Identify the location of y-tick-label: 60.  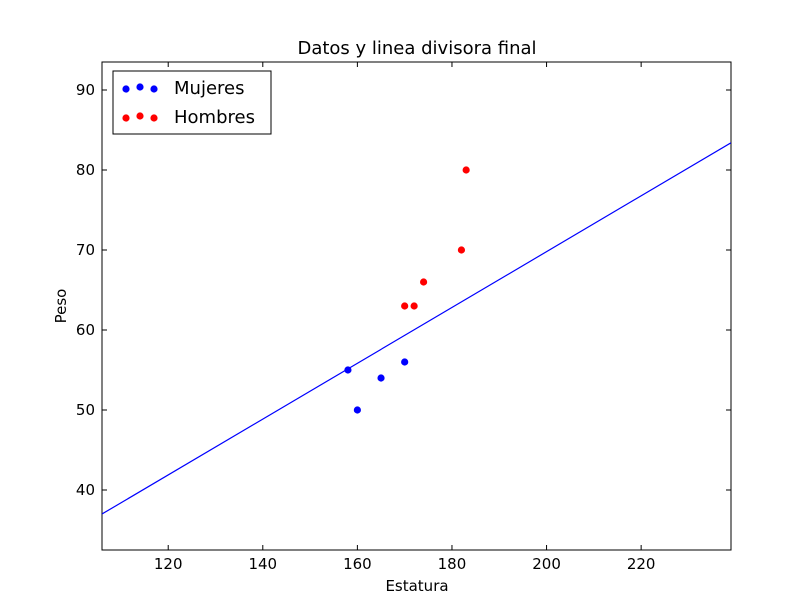
(85, 330).